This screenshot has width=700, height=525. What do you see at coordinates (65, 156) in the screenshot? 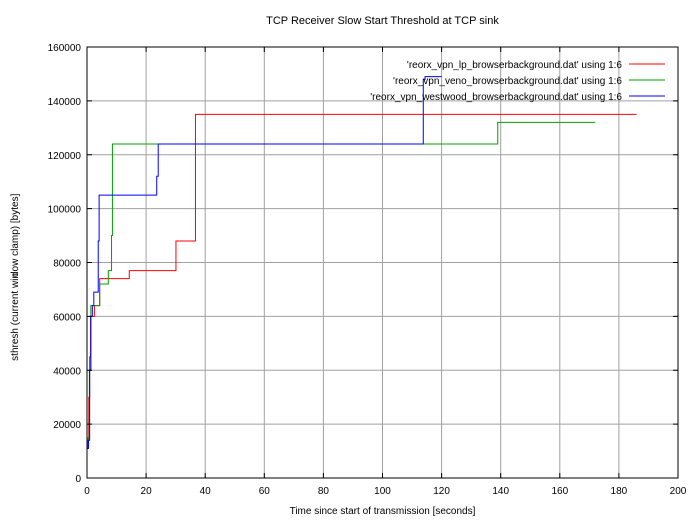
I see `y-tick-label: 120000` at bounding box center [65, 156].